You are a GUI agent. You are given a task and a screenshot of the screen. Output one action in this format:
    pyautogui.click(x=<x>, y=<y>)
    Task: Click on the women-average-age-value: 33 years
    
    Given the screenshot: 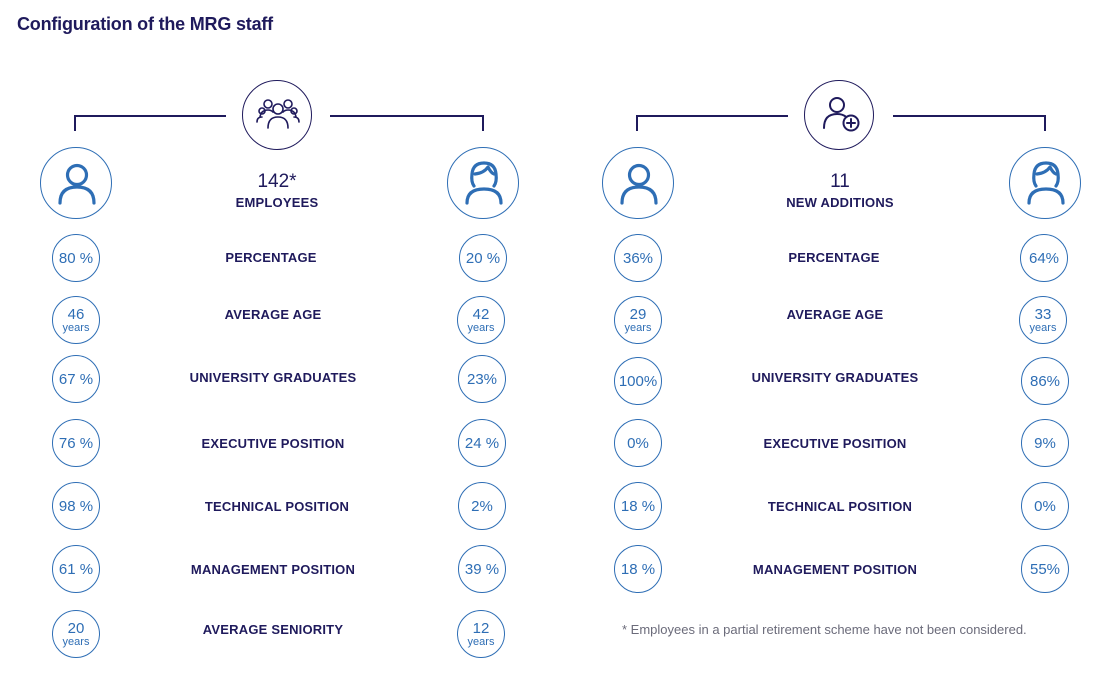 What is the action you would take?
    pyautogui.click(x=1043, y=320)
    